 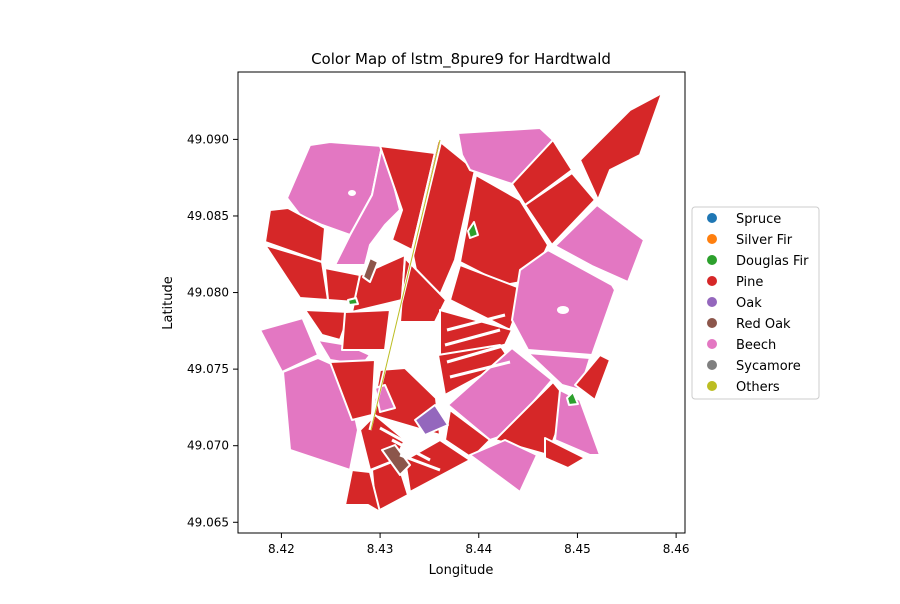 I want to click on legend-label: Oak, so click(x=749, y=303).